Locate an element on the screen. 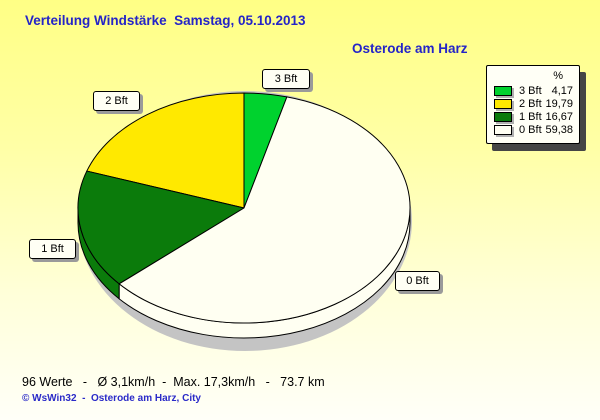  legend-label: 1 Bft is located at coordinates (530, 116).